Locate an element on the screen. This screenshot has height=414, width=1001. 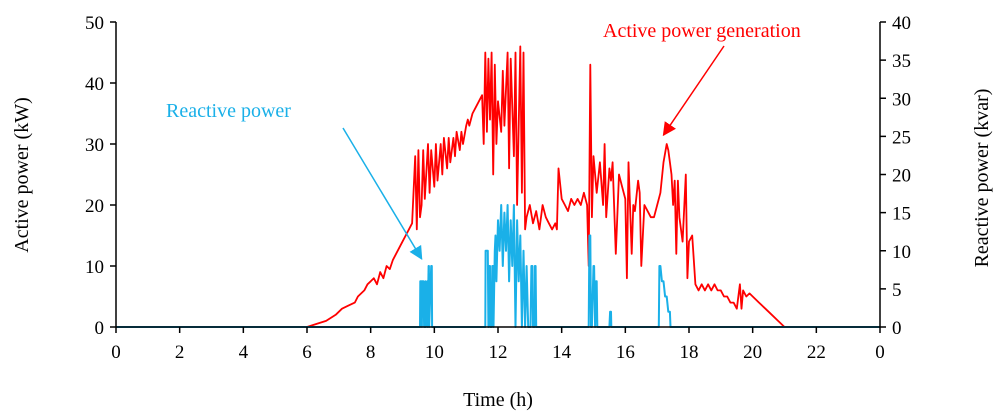
y-right-tick-label: 10 is located at coordinates (901, 252).